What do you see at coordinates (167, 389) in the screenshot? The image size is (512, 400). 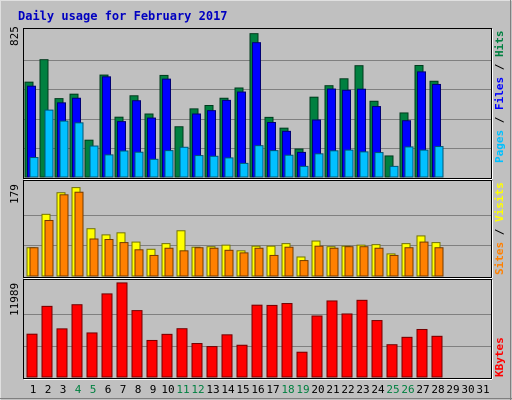 I see `day-label: 10` at bounding box center [167, 389].